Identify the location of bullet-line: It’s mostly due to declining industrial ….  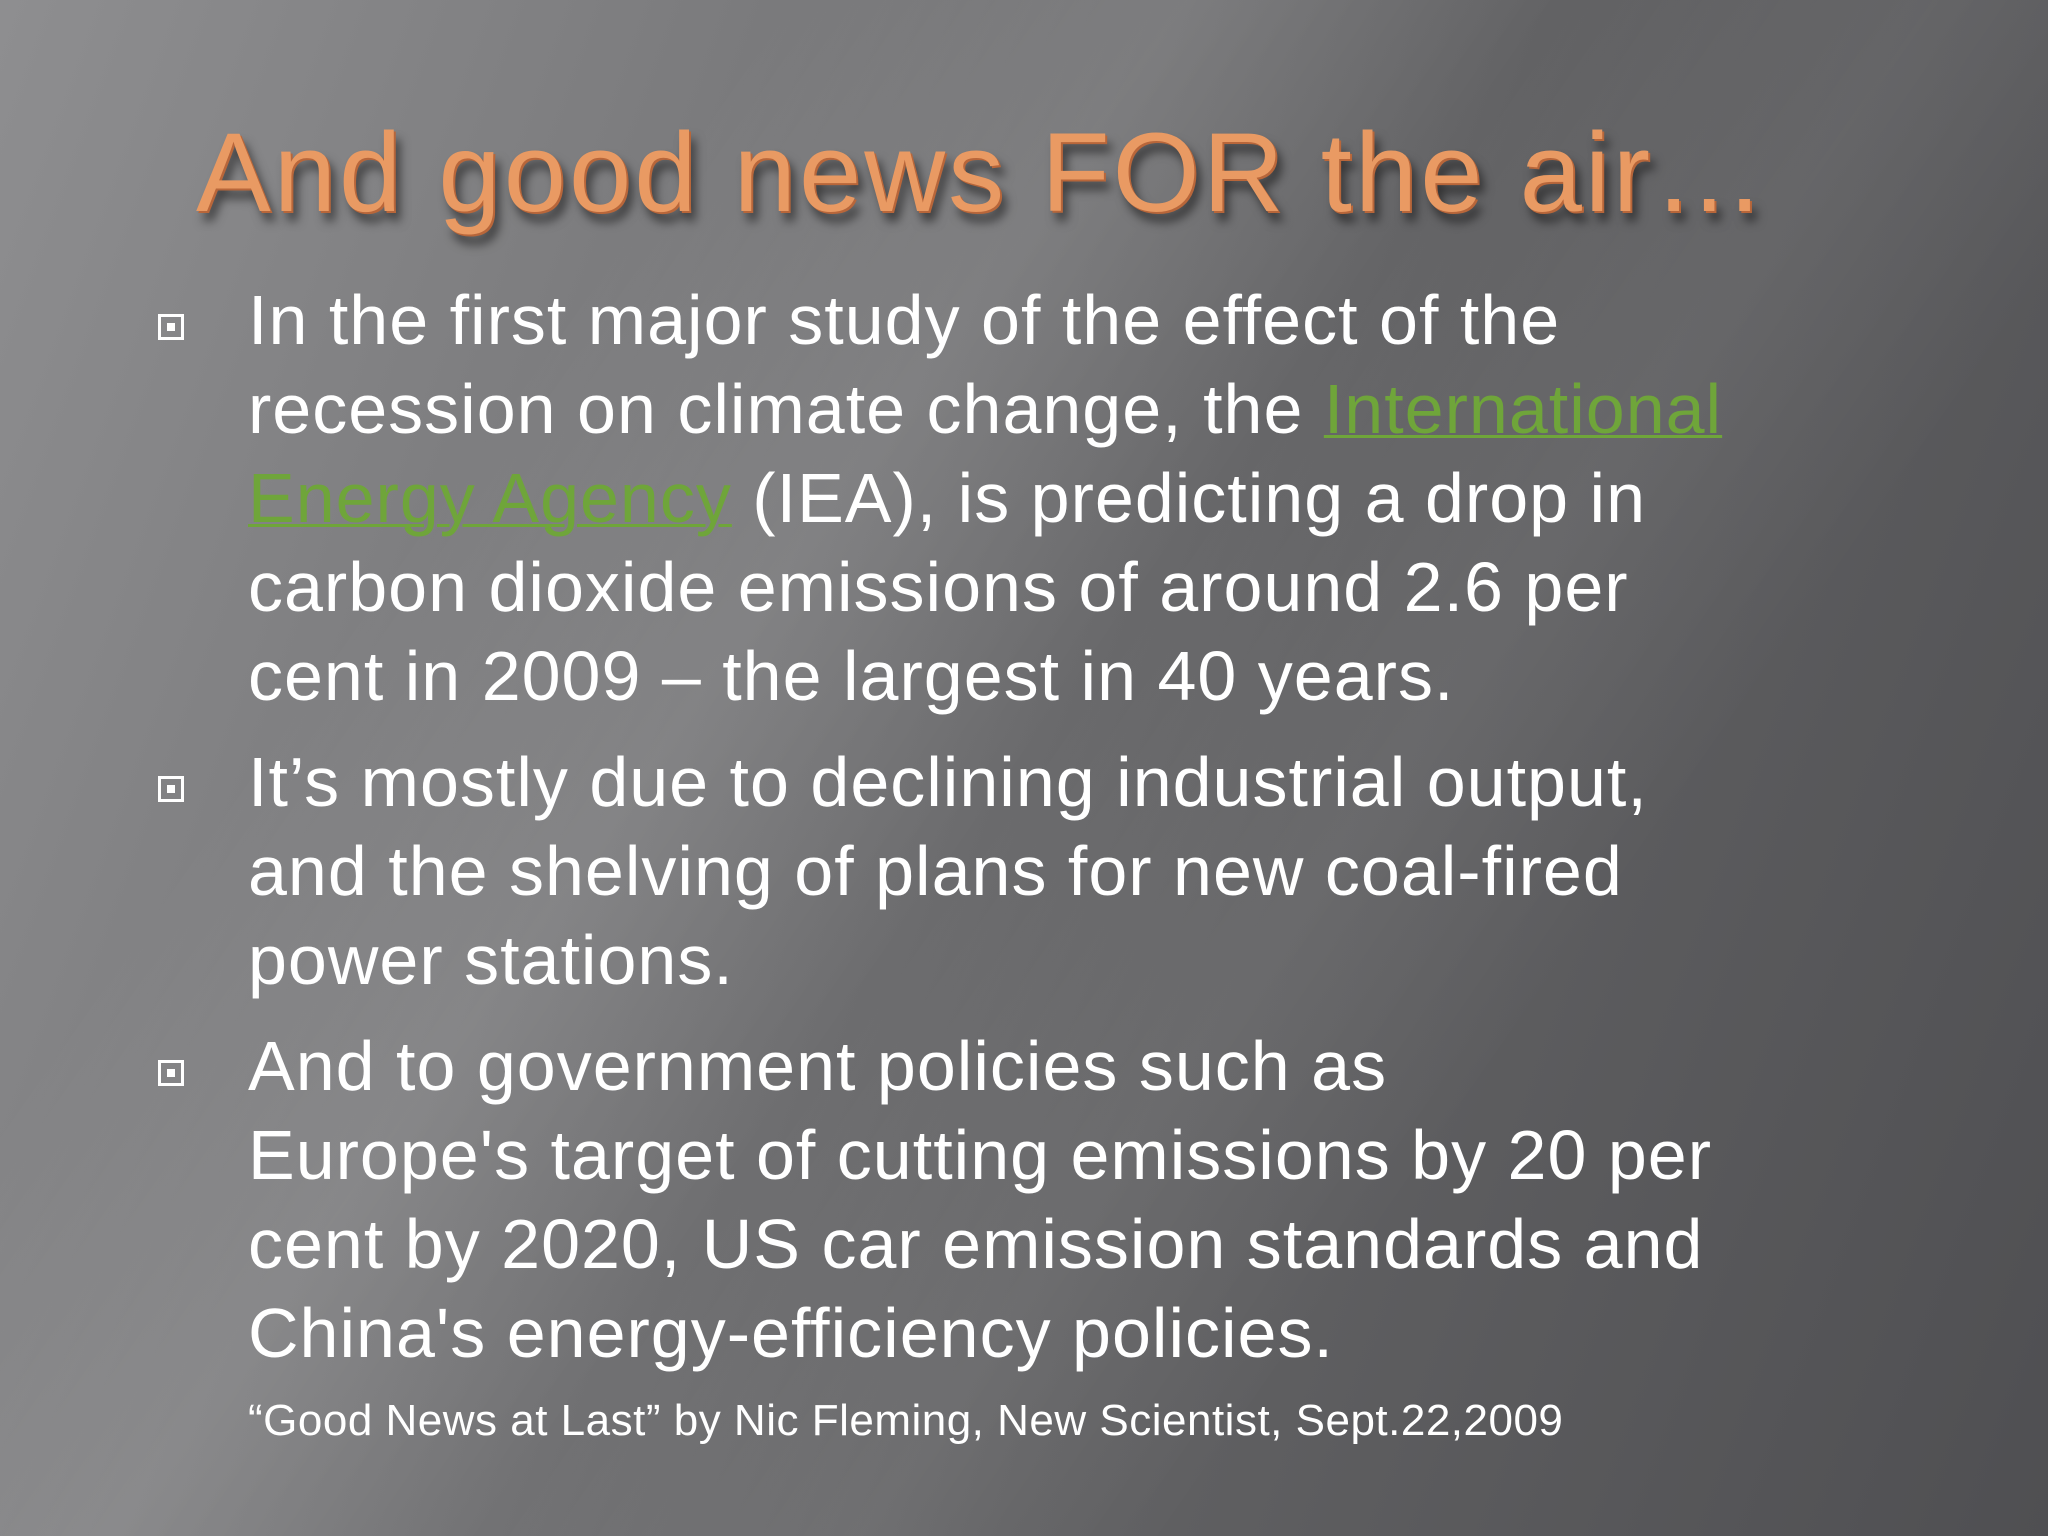
(948, 782).